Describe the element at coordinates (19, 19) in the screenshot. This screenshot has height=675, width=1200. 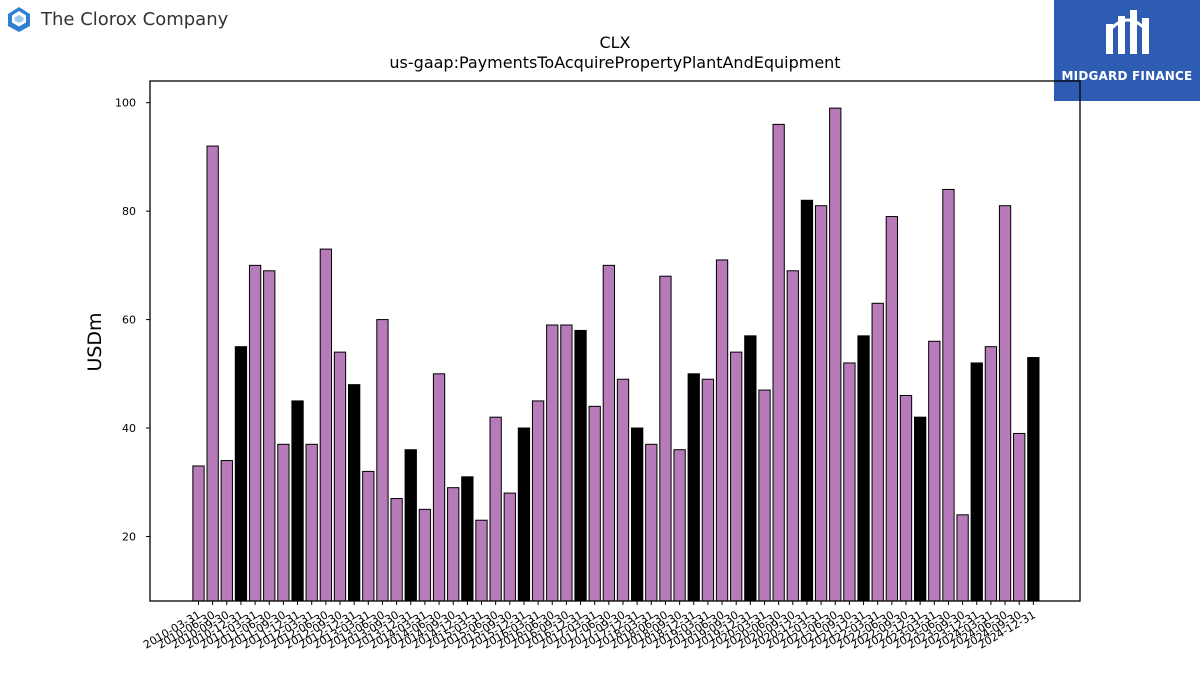
I see `clorox-logo-icon` at that location.